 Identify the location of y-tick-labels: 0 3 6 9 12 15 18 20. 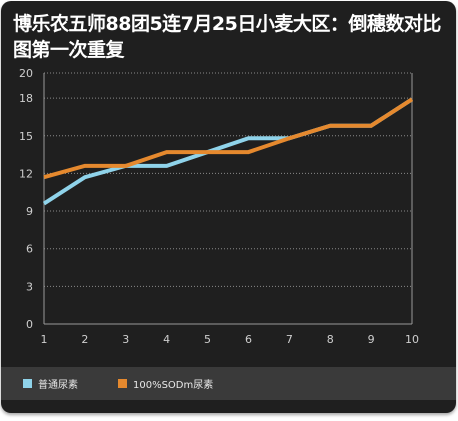
(26, 199).